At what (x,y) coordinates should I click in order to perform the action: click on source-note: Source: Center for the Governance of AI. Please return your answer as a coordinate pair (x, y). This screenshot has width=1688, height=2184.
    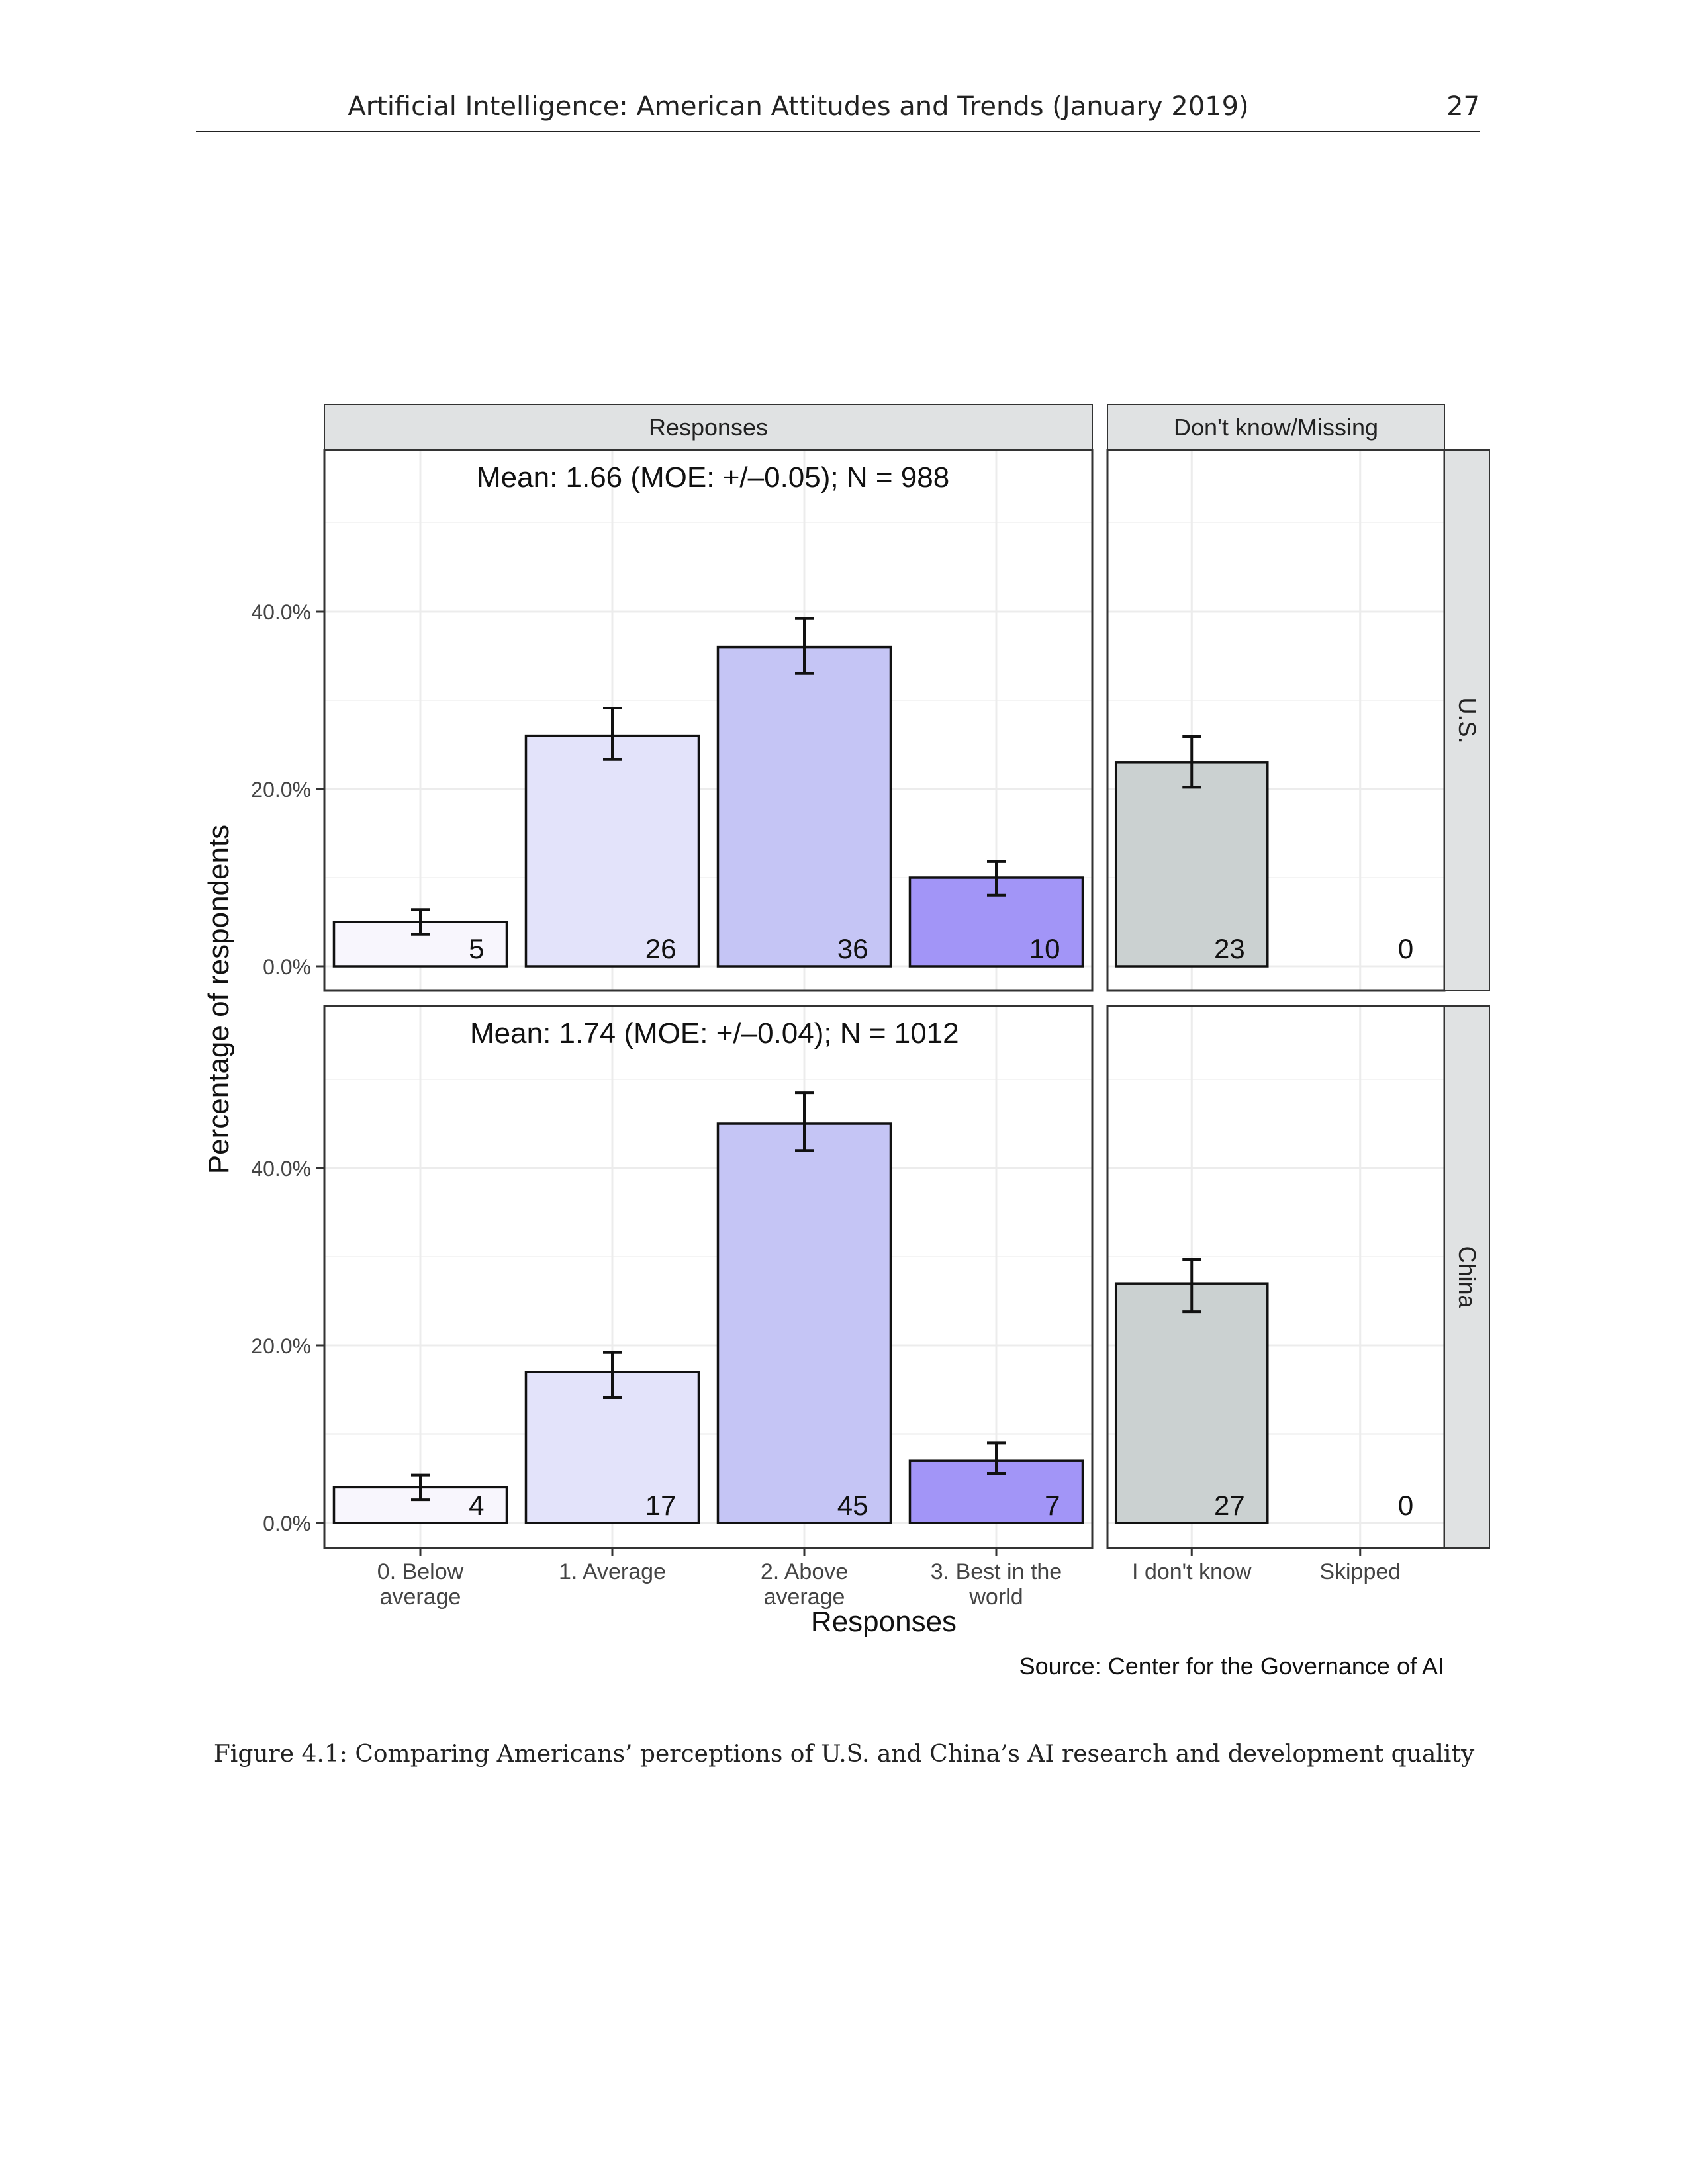
    Looking at the image, I should click on (1231, 1666).